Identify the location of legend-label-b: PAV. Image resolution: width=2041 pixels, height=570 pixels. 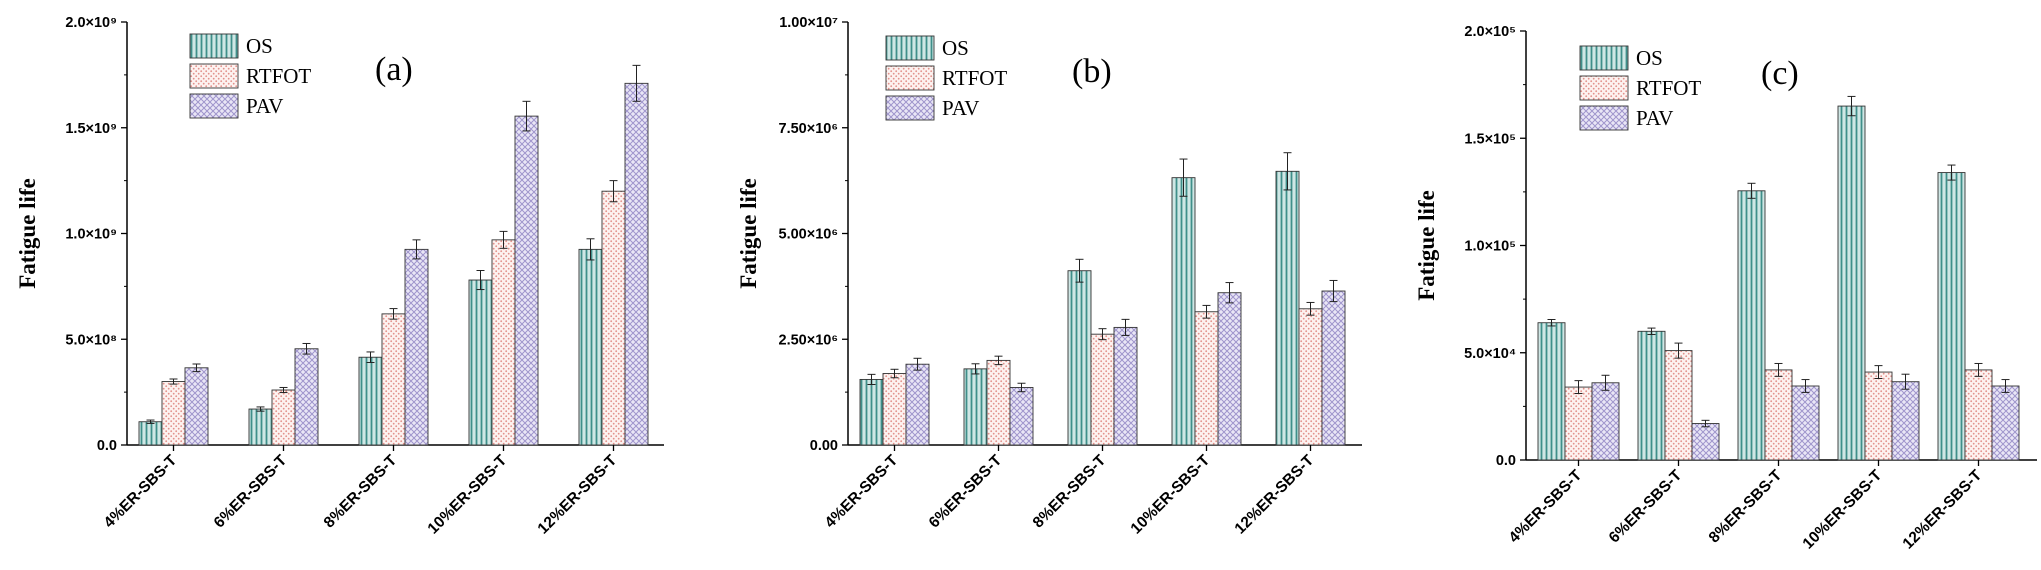
(960, 108).